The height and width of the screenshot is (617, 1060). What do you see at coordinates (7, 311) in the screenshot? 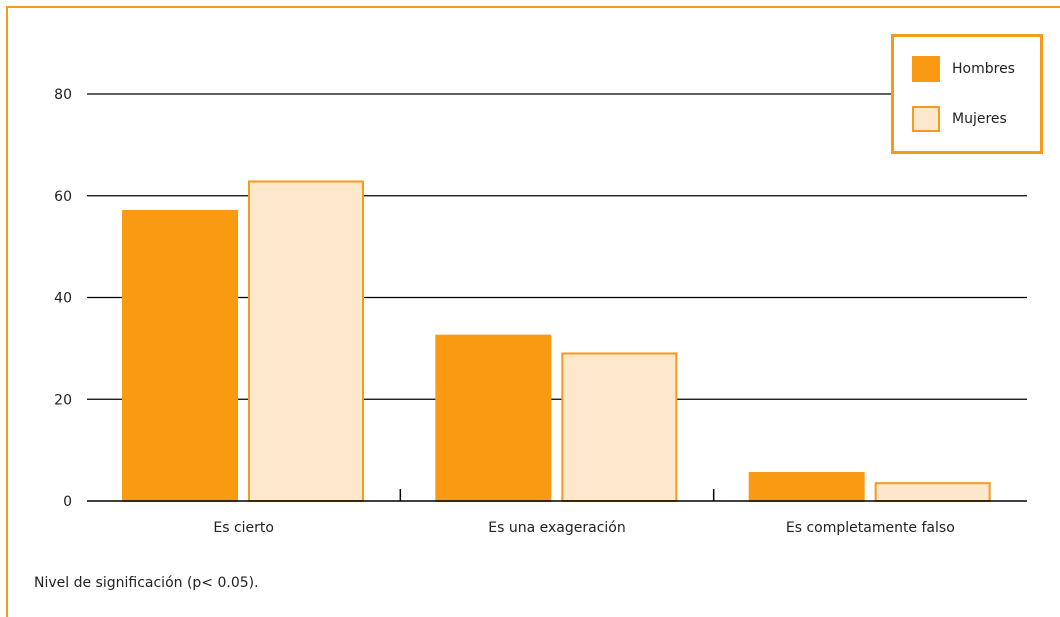
I see `frame-left-border` at bounding box center [7, 311].